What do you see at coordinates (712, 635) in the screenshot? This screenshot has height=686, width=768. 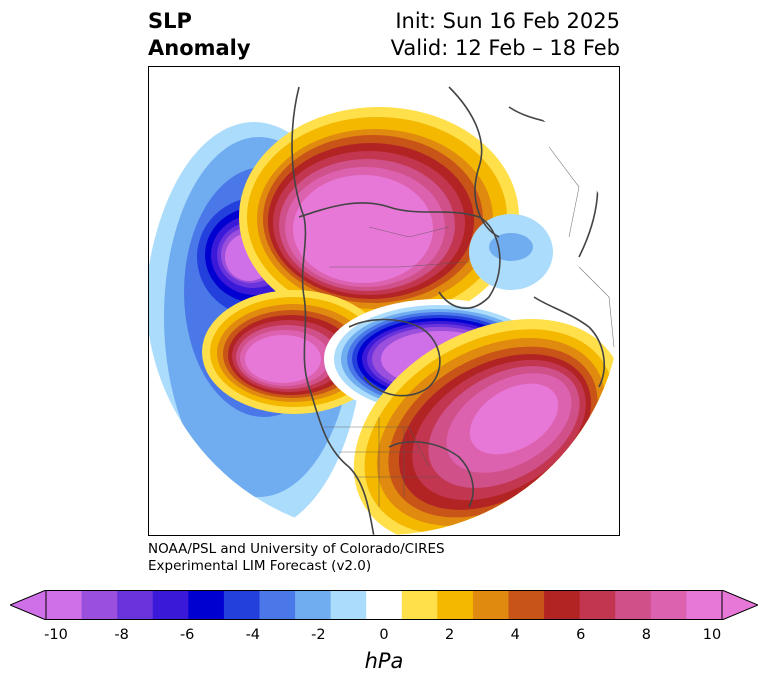 I see `colorbar-tick-label: 10` at bounding box center [712, 635].